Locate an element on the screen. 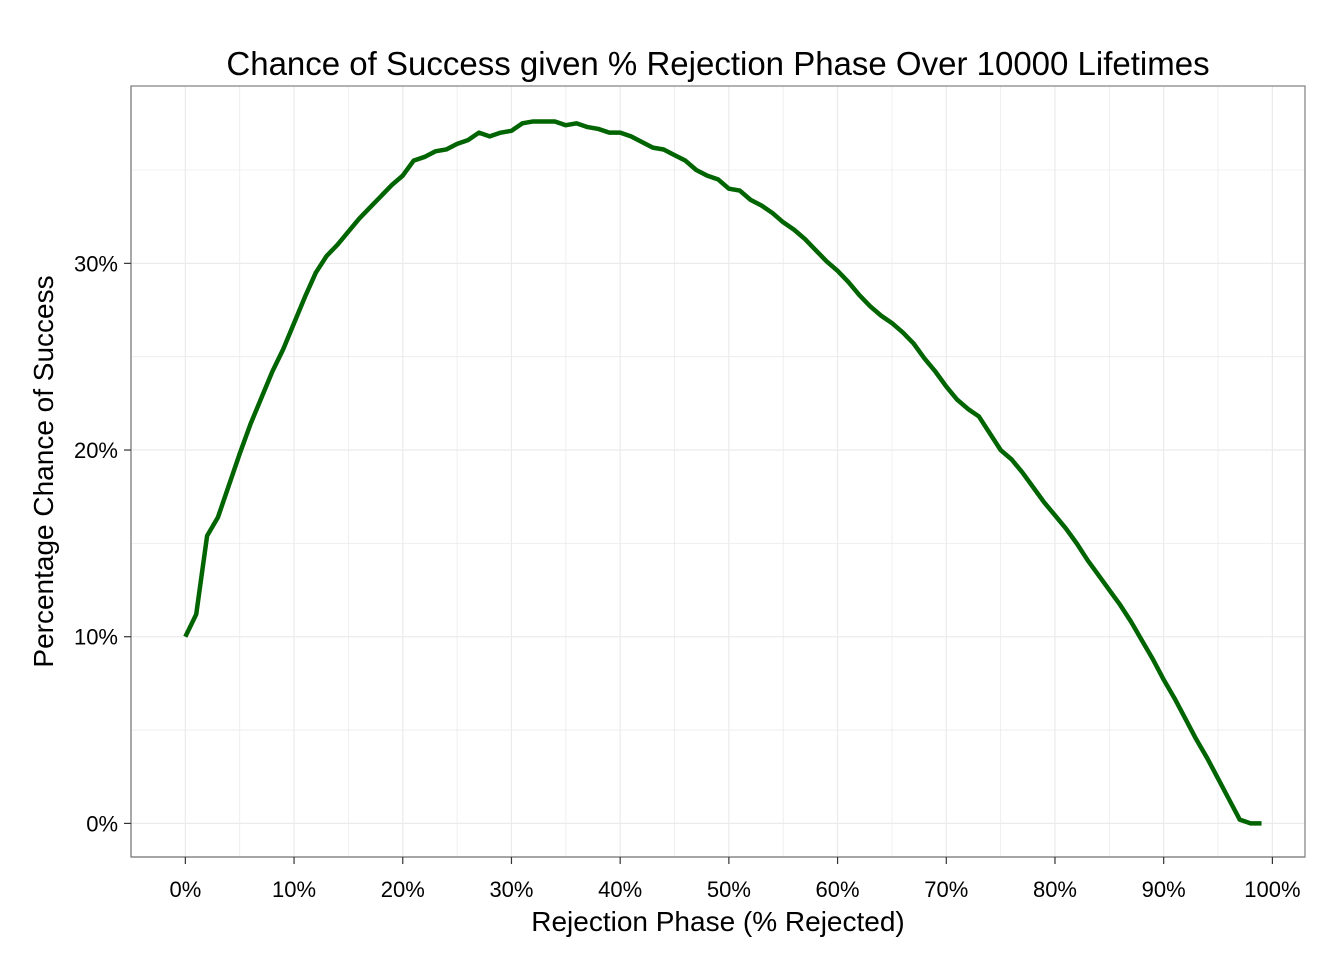  x-tick-label: 100% is located at coordinates (1272, 889).